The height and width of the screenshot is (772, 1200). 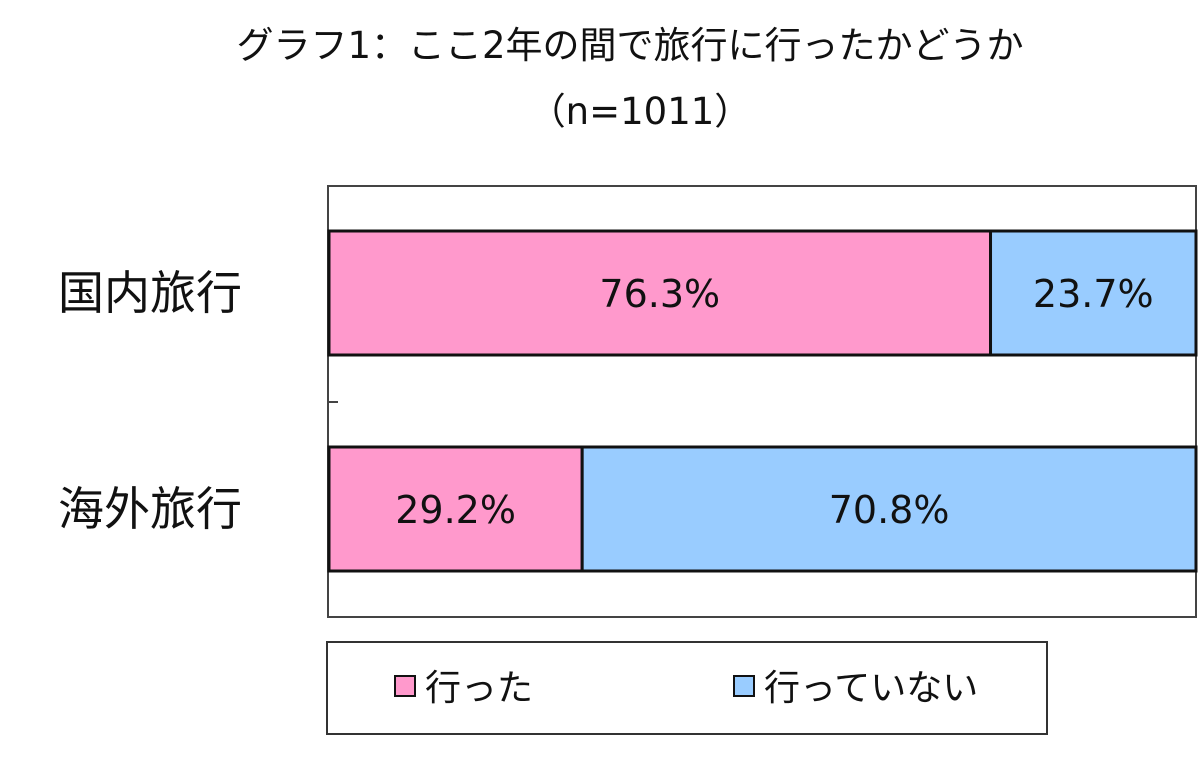 I want to click on legend: 行った 行っていない, so click(x=687, y=688).